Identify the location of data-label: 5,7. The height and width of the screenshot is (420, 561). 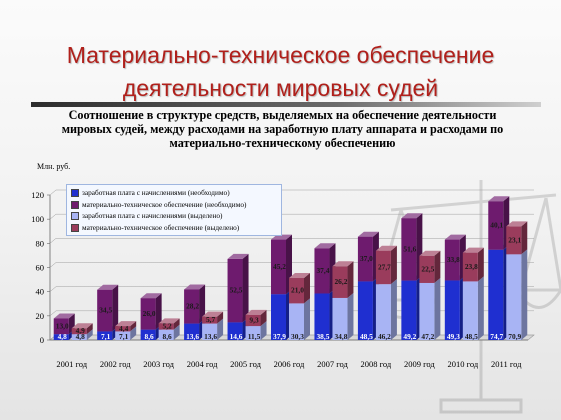
(211, 319).